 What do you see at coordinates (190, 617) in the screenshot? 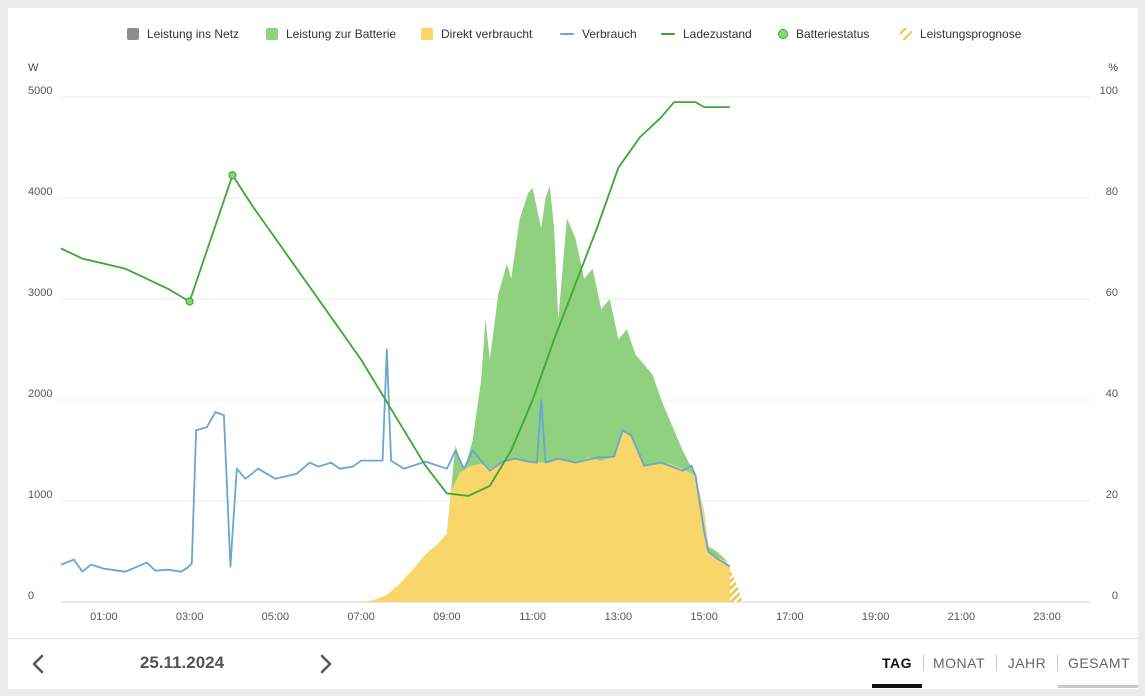
I see `x-tick-label: 03:00` at bounding box center [190, 617].